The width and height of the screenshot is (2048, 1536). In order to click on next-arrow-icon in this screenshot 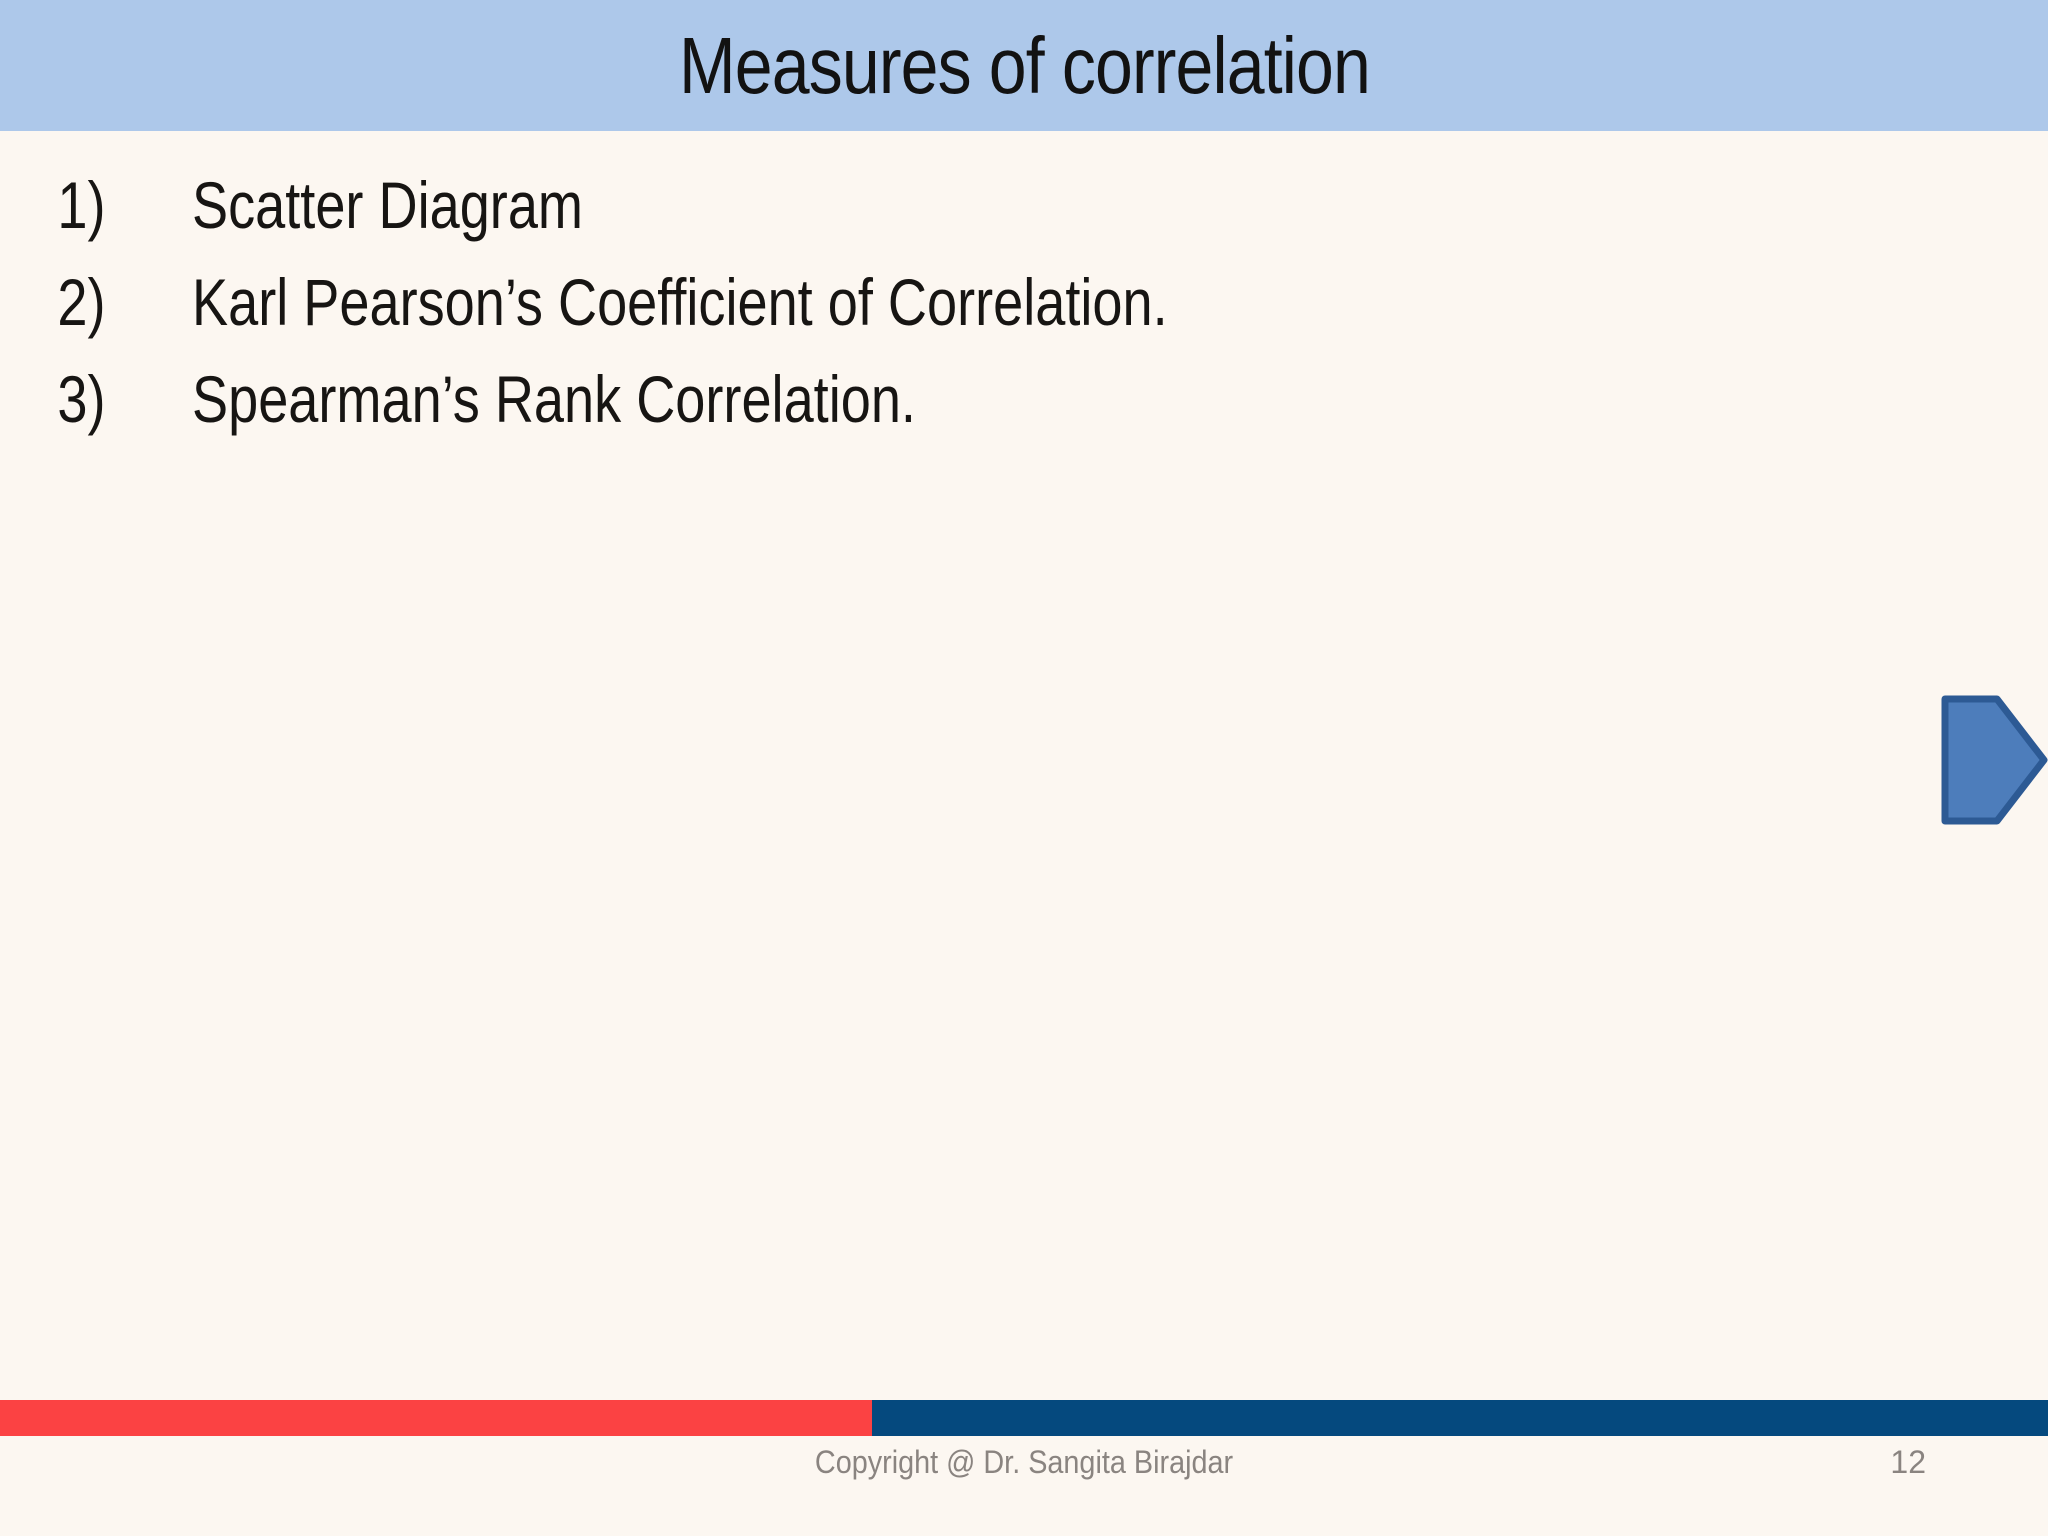, I will do `click(1994, 760)`.